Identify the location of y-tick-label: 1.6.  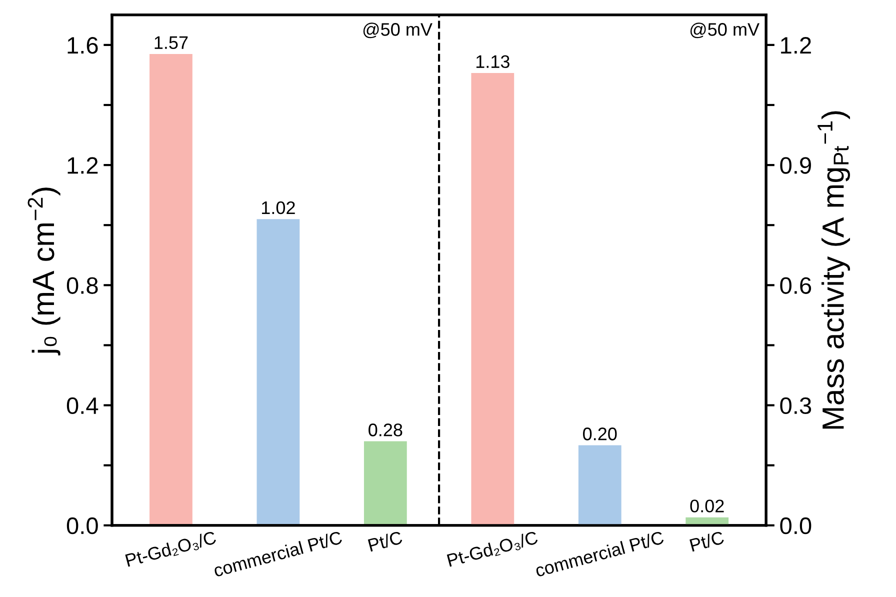
(83, 45).